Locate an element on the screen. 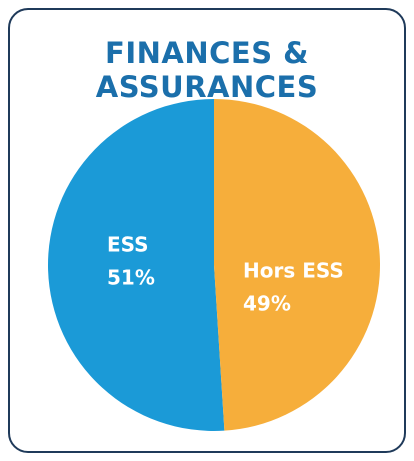 Image resolution: width=414 pixels, height=461 pixels. slice-value-label: 49% is located at coordinates (267, 304).